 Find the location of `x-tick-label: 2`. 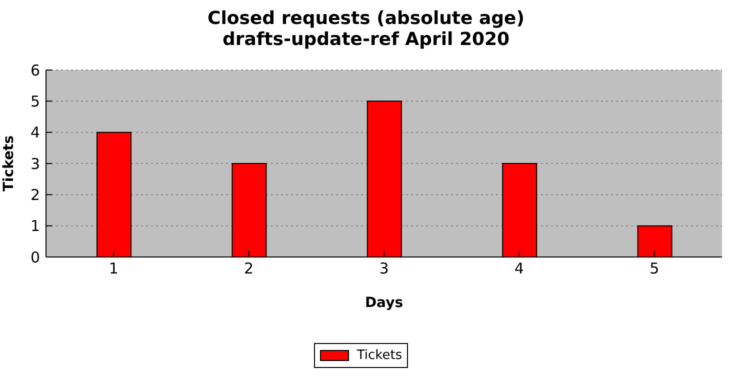

x-tick-label: 2 is located at coordinates (249, 269).